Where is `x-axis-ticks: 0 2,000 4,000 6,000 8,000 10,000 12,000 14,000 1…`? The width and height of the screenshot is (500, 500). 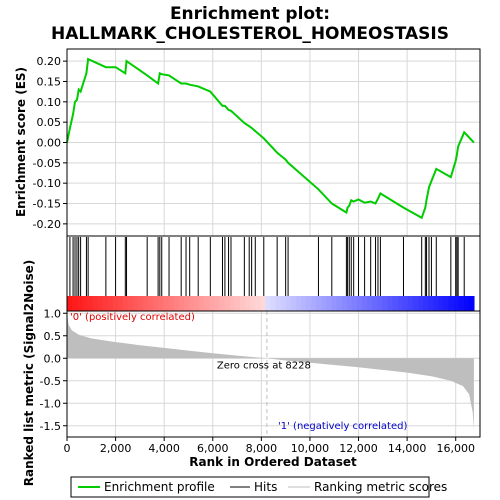 x-axis-ticks: 0 2,000 4,000 6,000 8,000 10,000 12,000 14,000 1… is located at coordinates (269, 446).